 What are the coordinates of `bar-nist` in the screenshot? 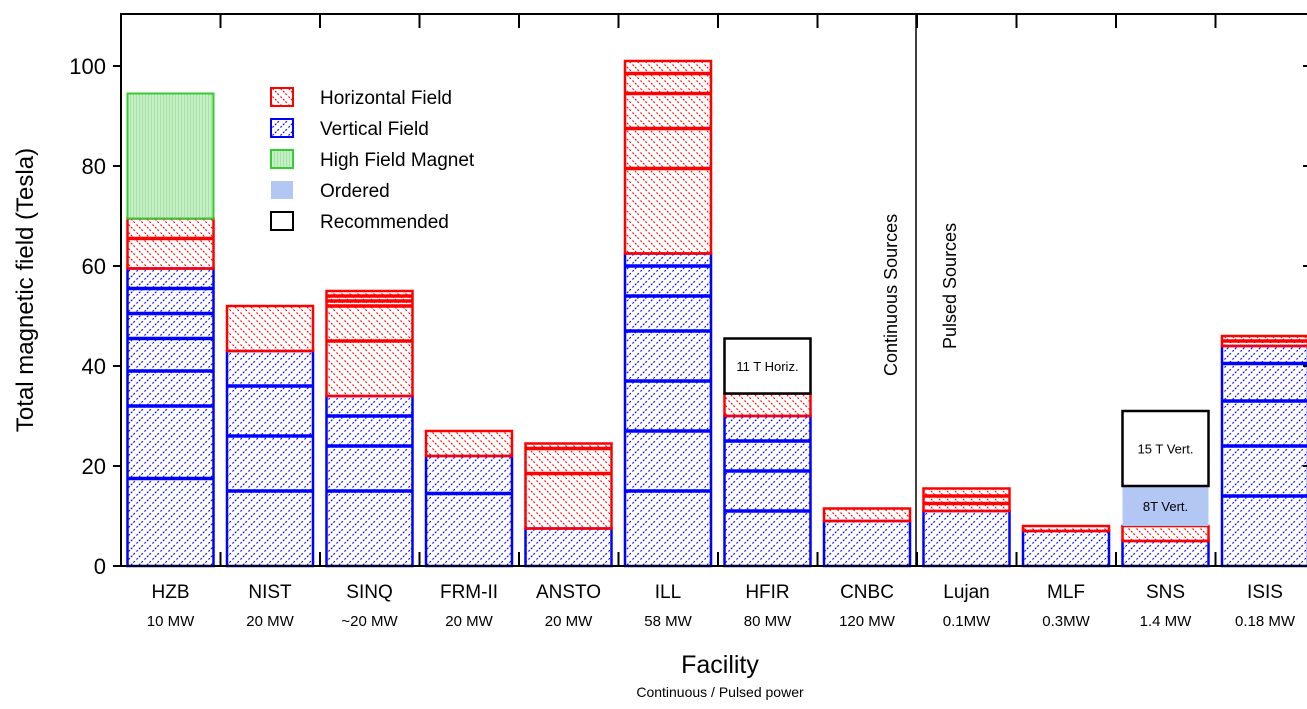 It's located at (270, 436).